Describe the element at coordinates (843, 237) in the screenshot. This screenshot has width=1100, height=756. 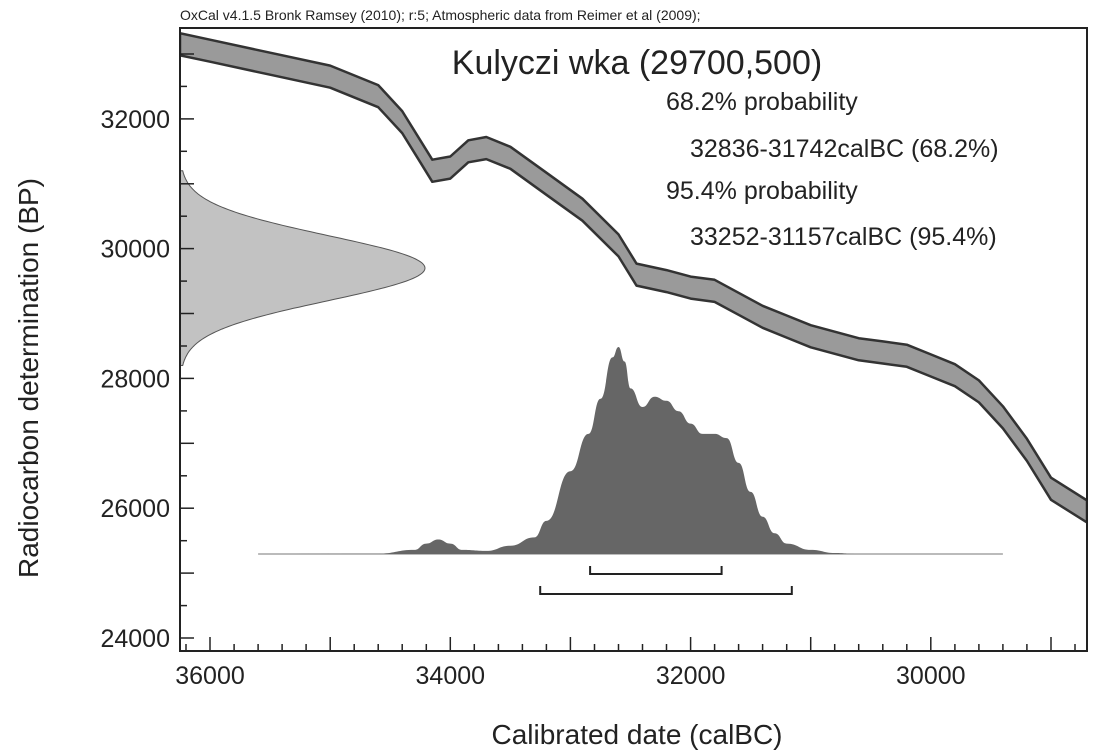
I see `annotation-95-range: 33252-31157calBC (95.4%)` at that location.